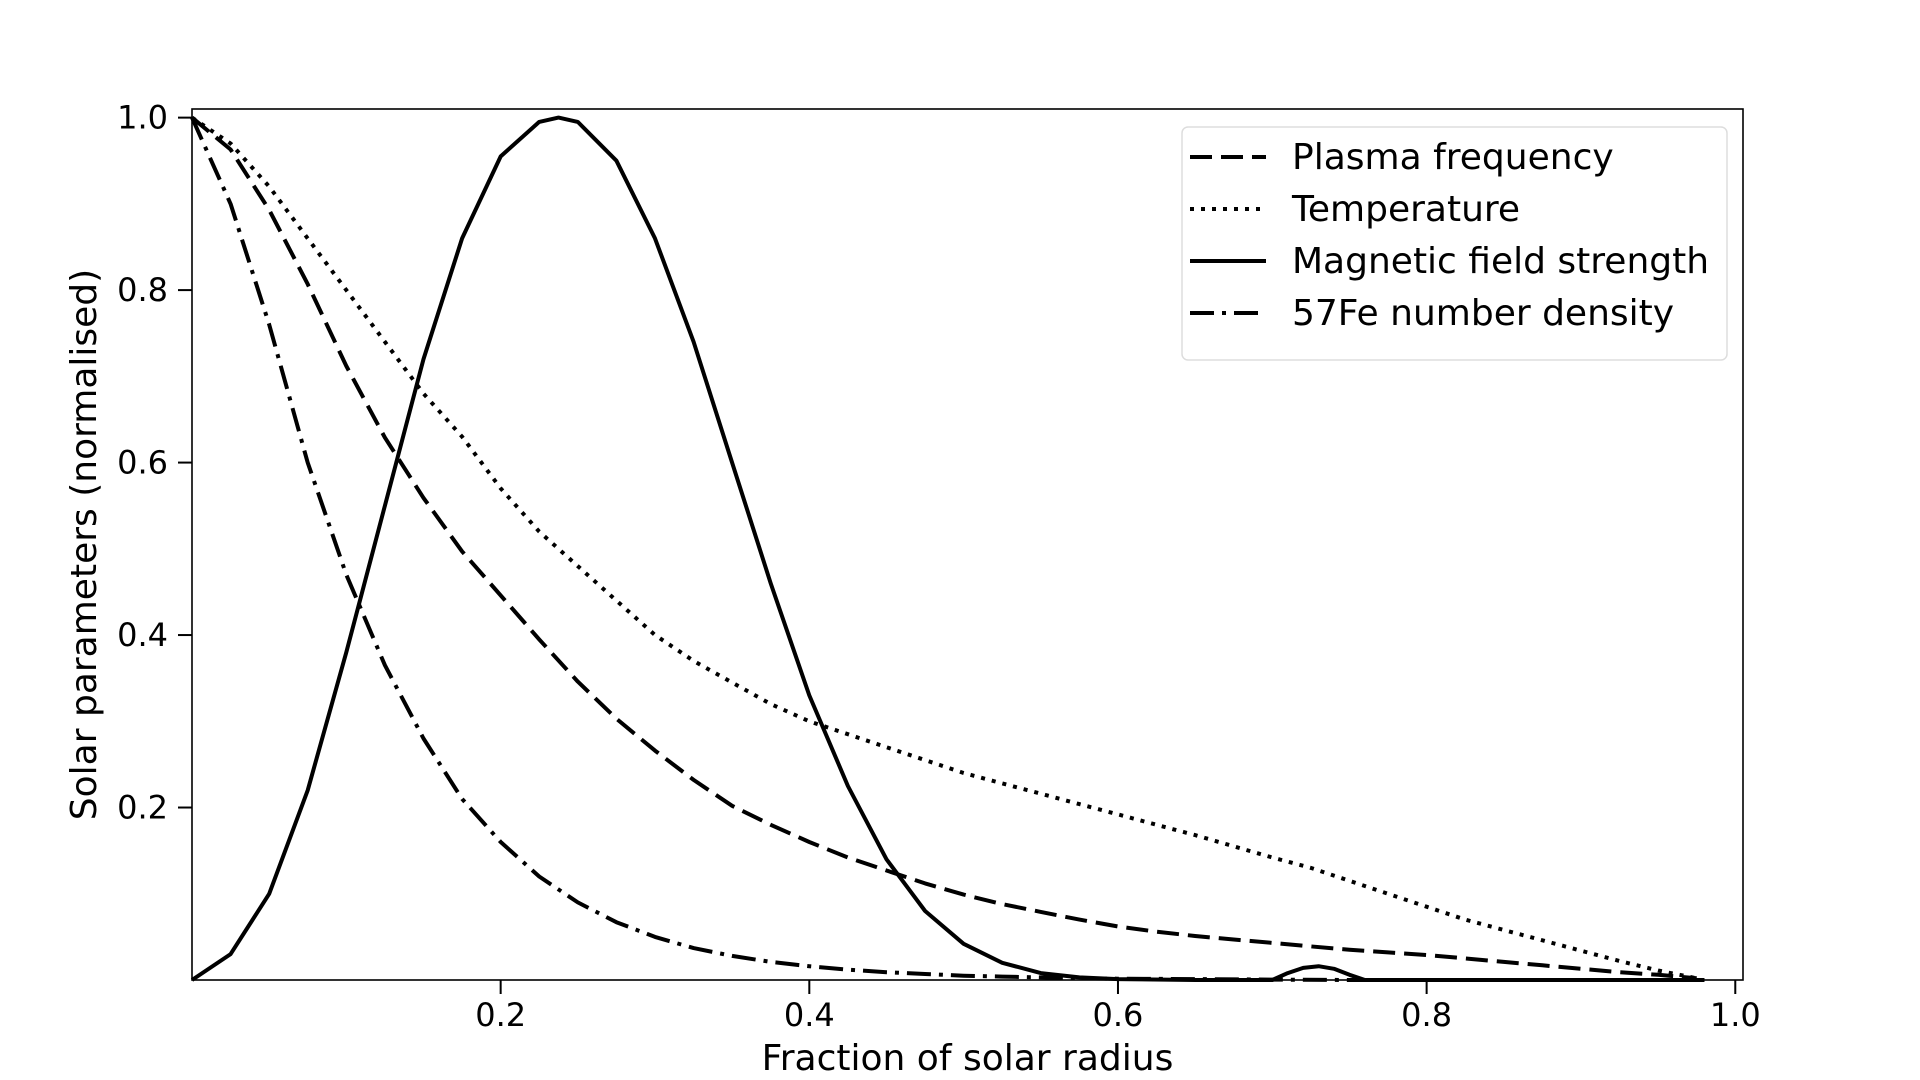  I want to click on y-tick-label: 0.8, so click(142, 290).